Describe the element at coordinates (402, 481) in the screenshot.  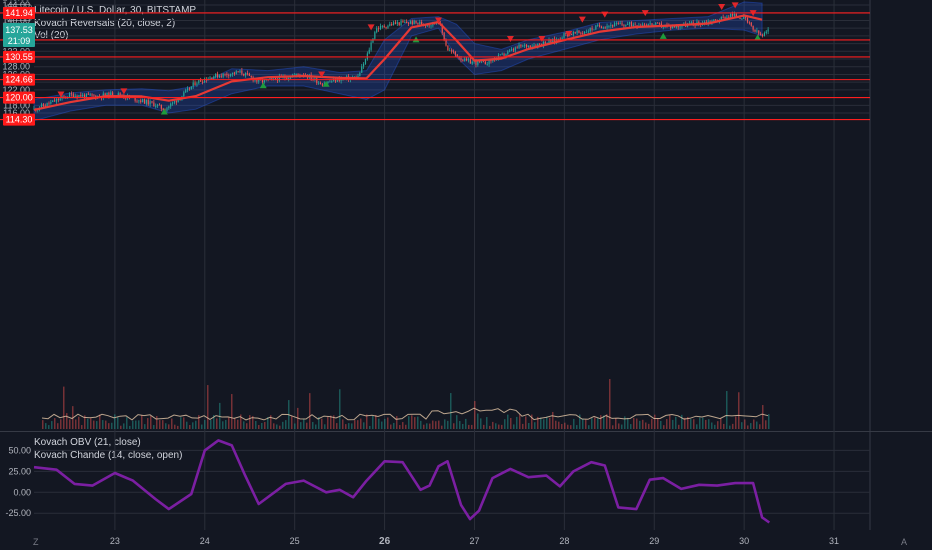
I see `kovach-chande-line` at that location.